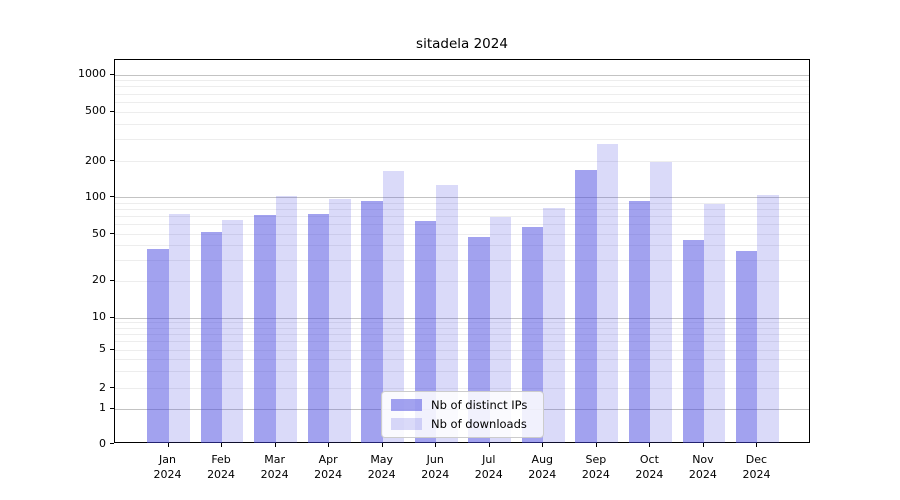 The width and height of the screenshot is (900, 500). What do you see at coordinates (167, 467) in the screenshot?
I see `x-tick-label: Jan 2024` at bounding box center [167, 467].